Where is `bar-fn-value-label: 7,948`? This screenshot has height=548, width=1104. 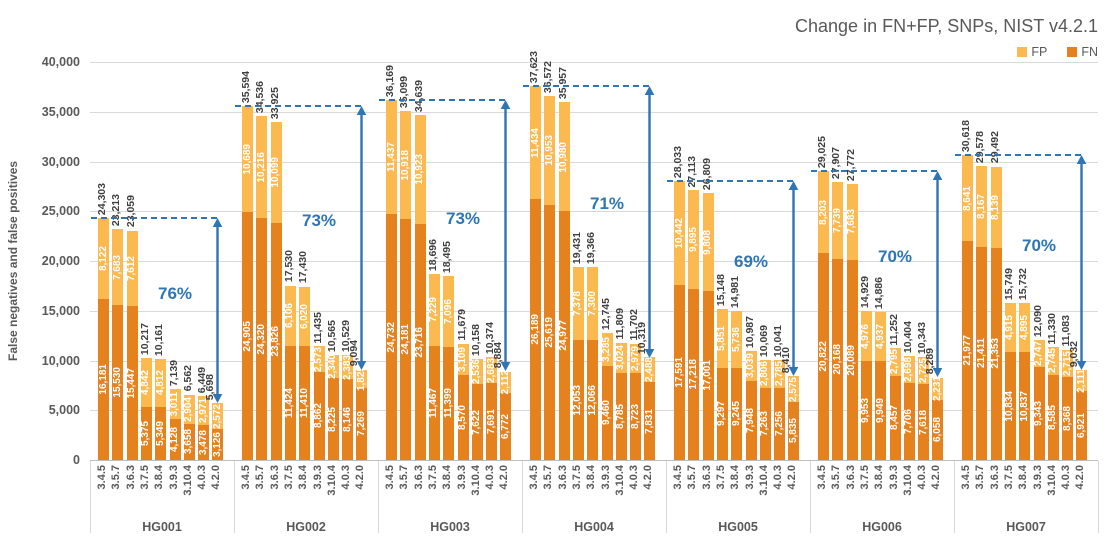 bar-fn-value-label: 7,948 is located at coordinates (750, 420).